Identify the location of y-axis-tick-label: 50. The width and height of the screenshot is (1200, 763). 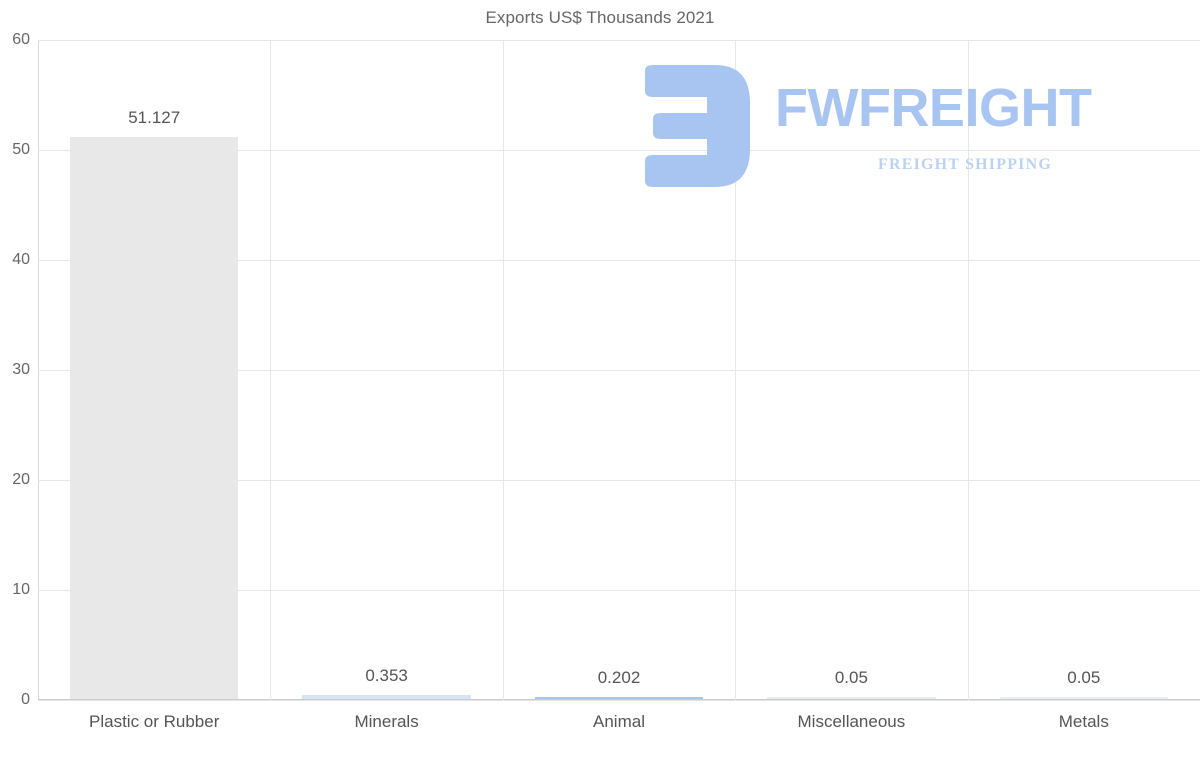
(21, 149).